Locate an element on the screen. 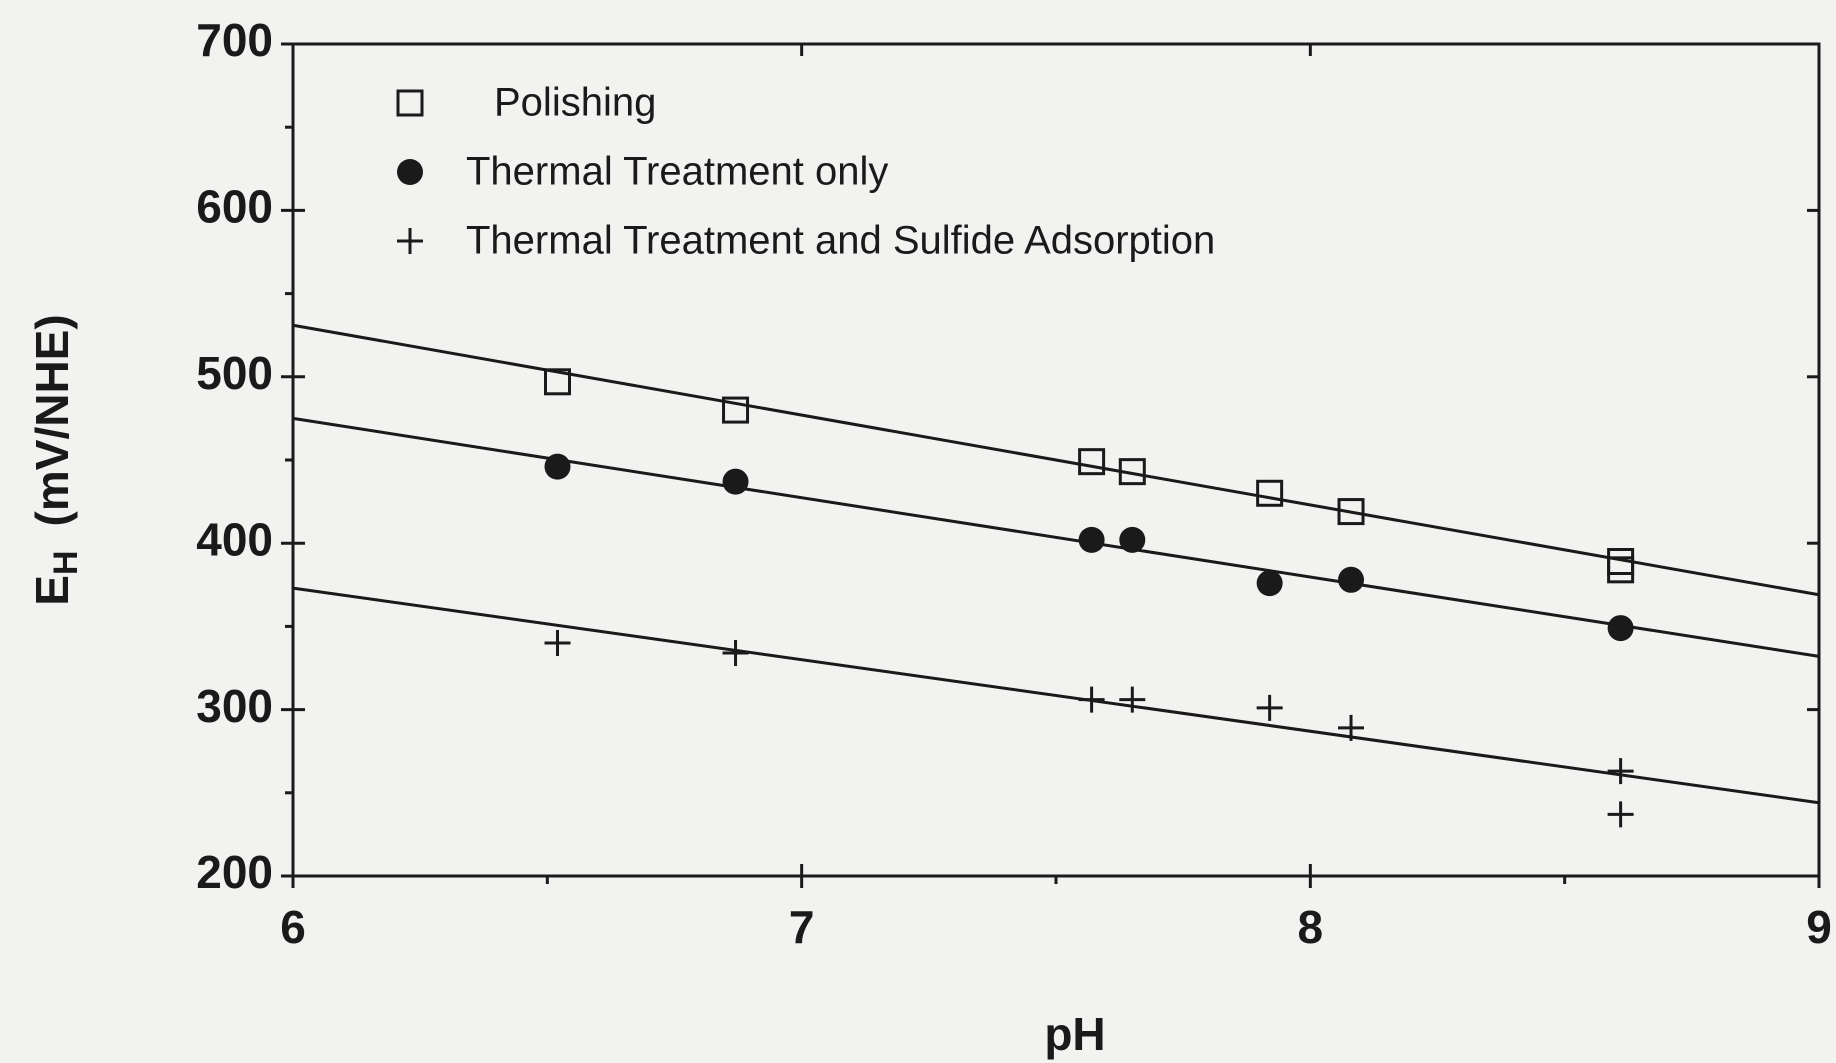 The height and width of the screenshot is (1063, 1836). legend-label: Thermal Treatment only is located at coordinates (677, 172).